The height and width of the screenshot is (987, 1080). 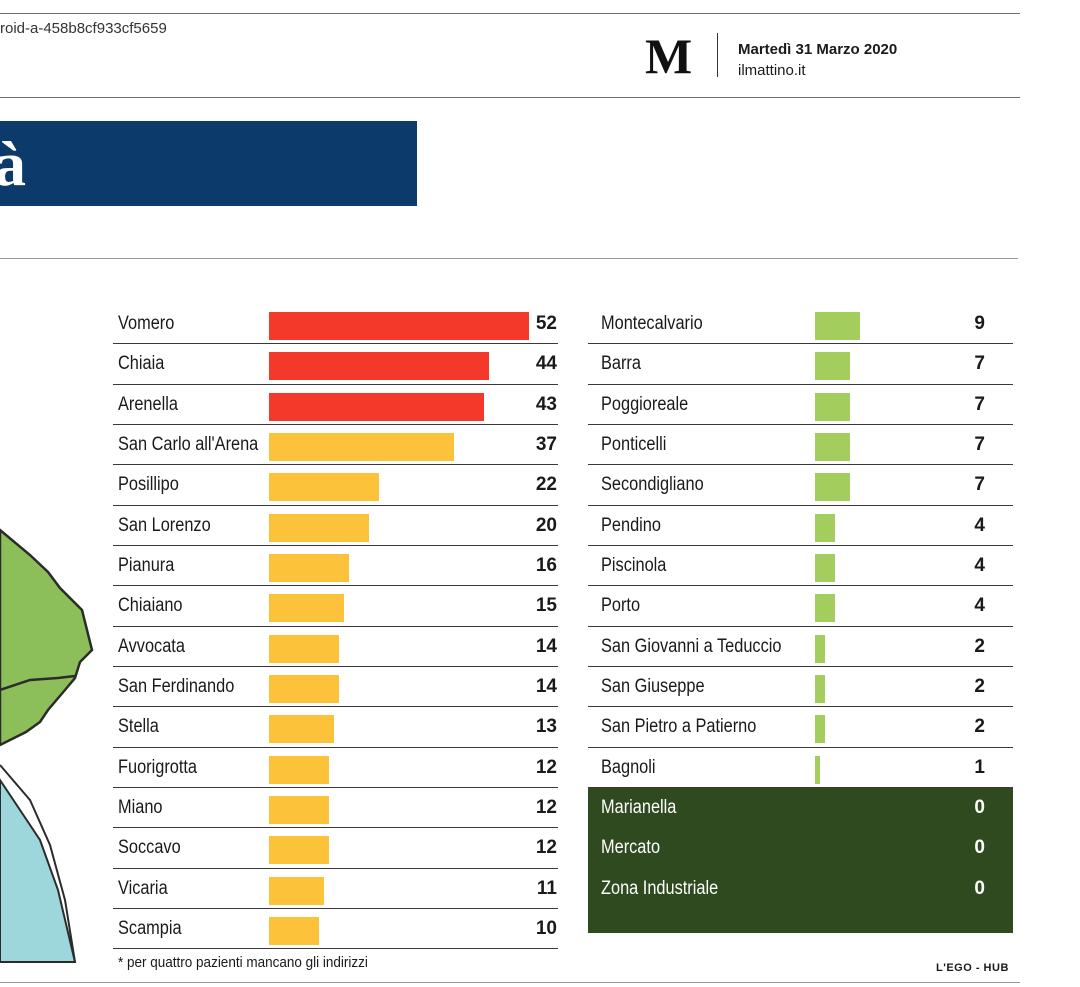 What do you see at coordinates (13, 163) in the screenshot?
I see `title-banner-text: à` at bounding box center [13, 163].